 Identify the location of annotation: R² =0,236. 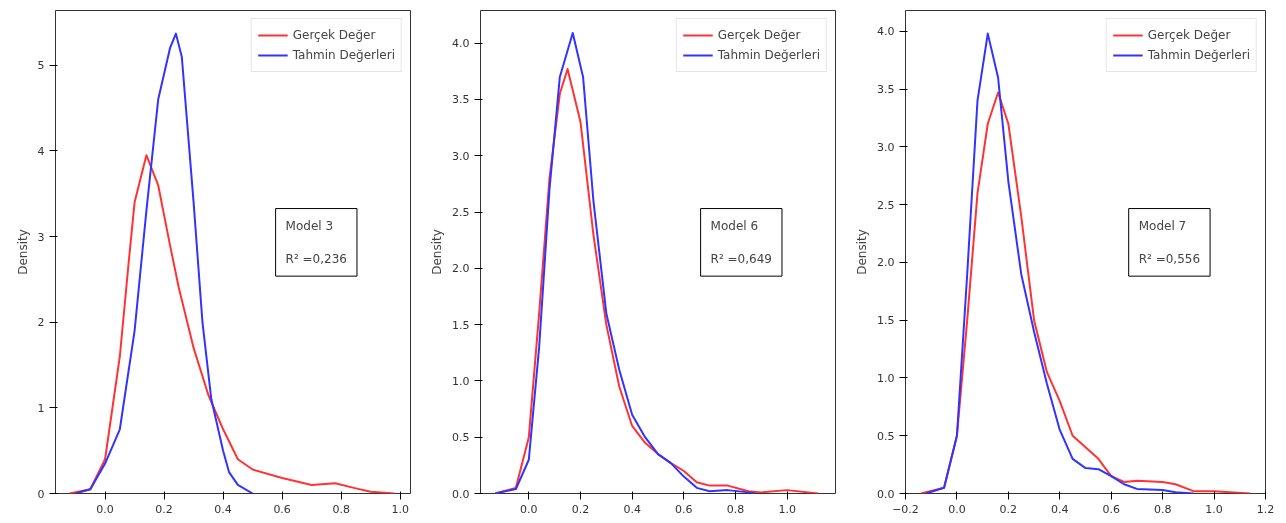
(316, 259).